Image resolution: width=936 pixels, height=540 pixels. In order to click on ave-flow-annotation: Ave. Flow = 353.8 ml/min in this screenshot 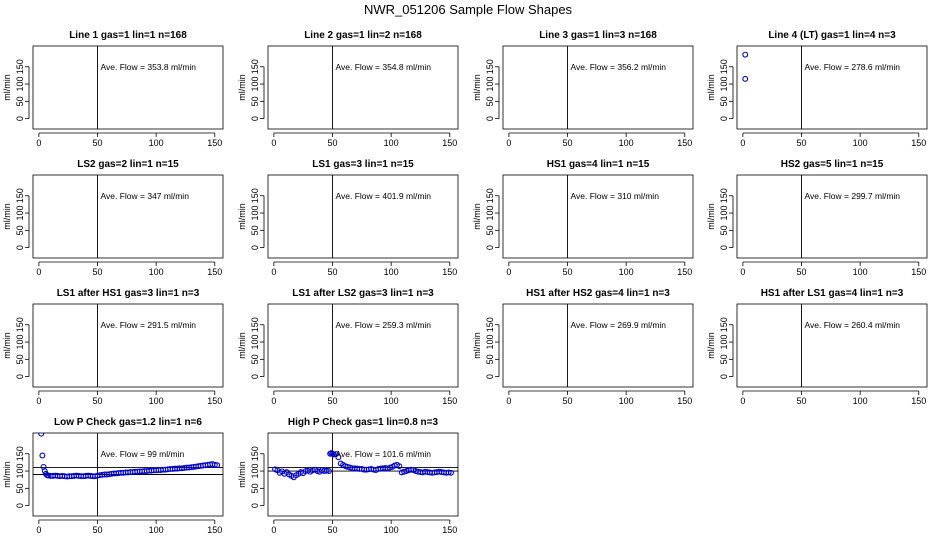, I will do `click(149, 67)`.